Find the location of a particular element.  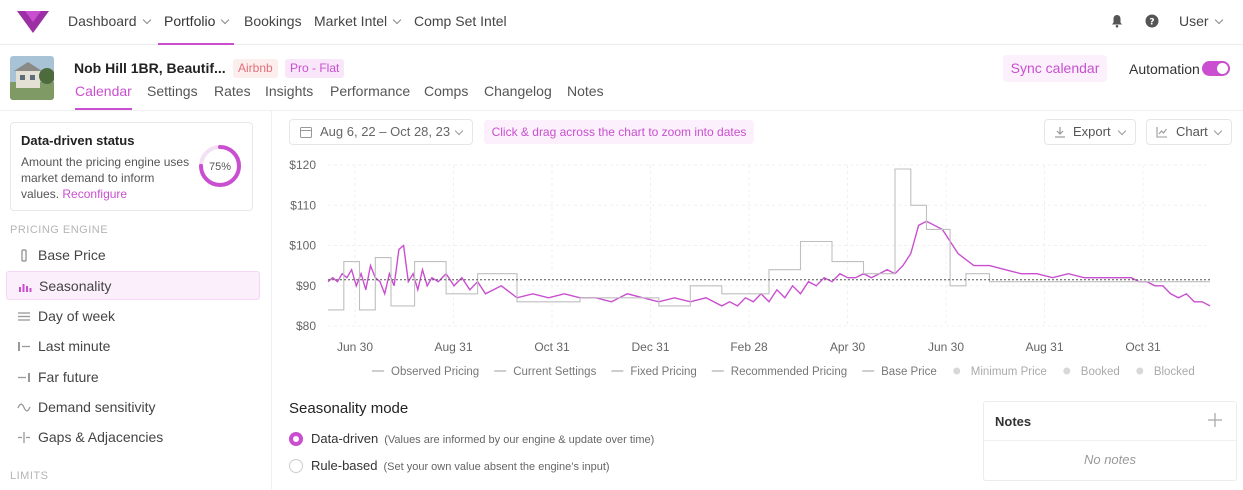

logo-icon is located at coordinates (33, 22).